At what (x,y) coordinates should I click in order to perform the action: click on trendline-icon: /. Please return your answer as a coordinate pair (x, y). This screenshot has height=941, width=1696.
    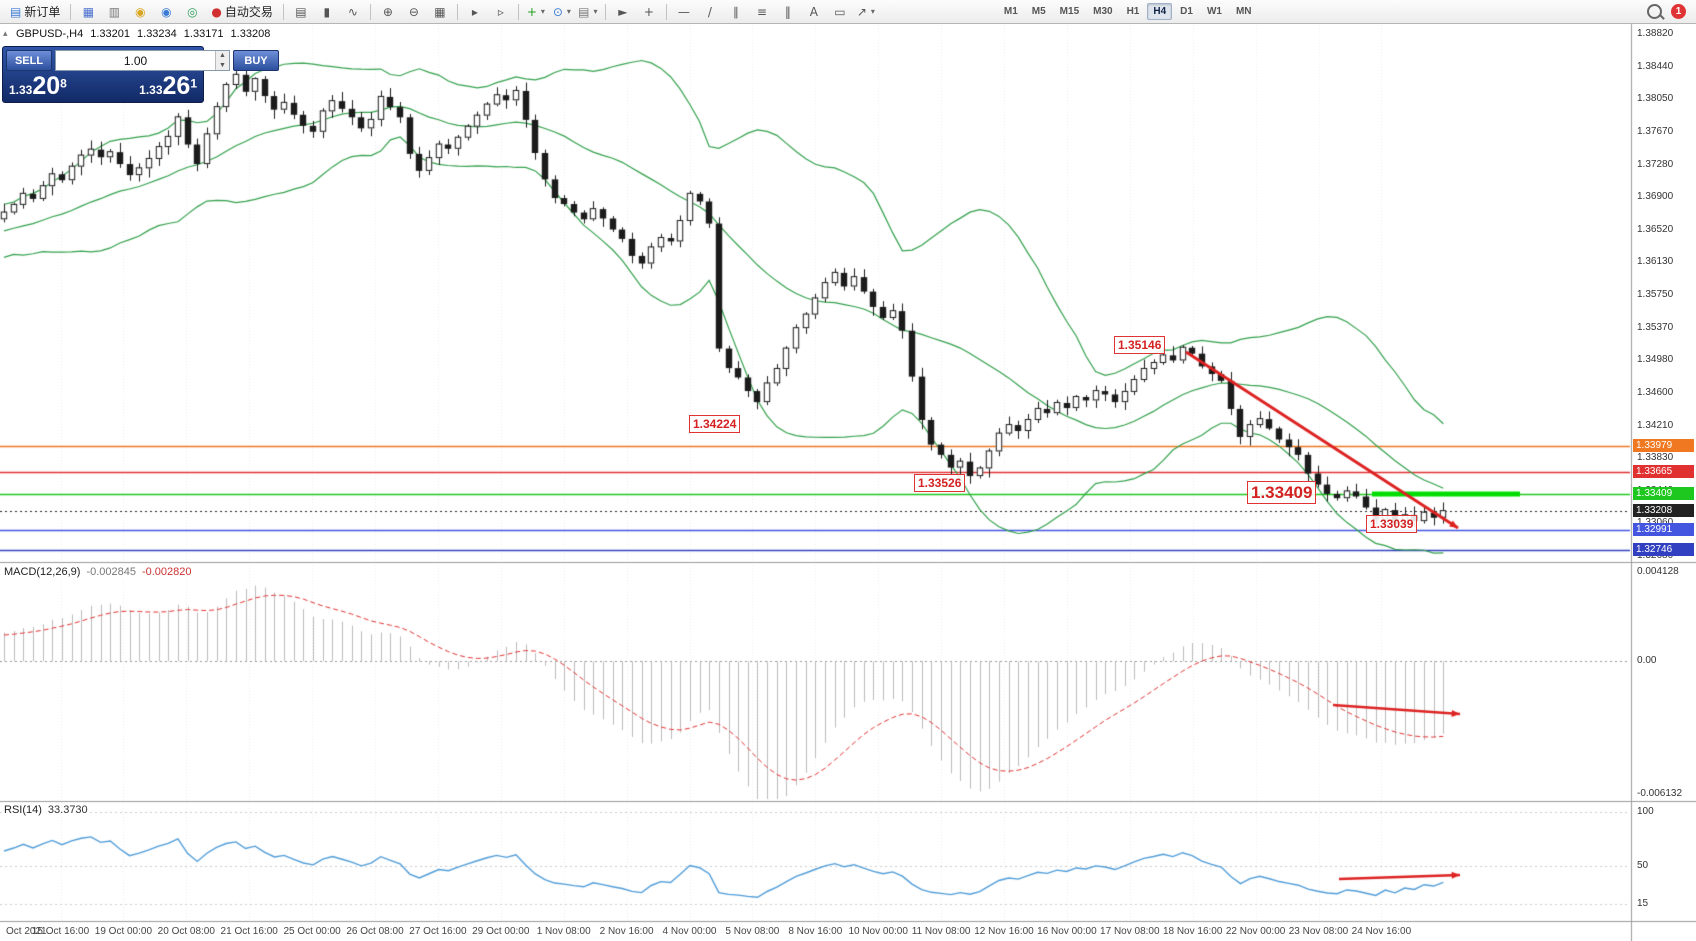
    Looking at the image, I should click on (710, 12).